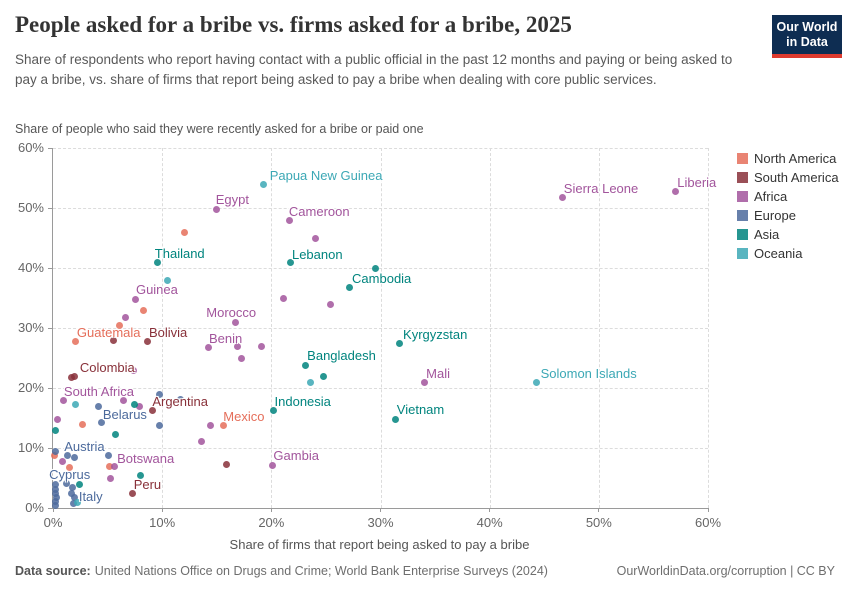  I want to click on data-point-cameroon, so click(290, 221).